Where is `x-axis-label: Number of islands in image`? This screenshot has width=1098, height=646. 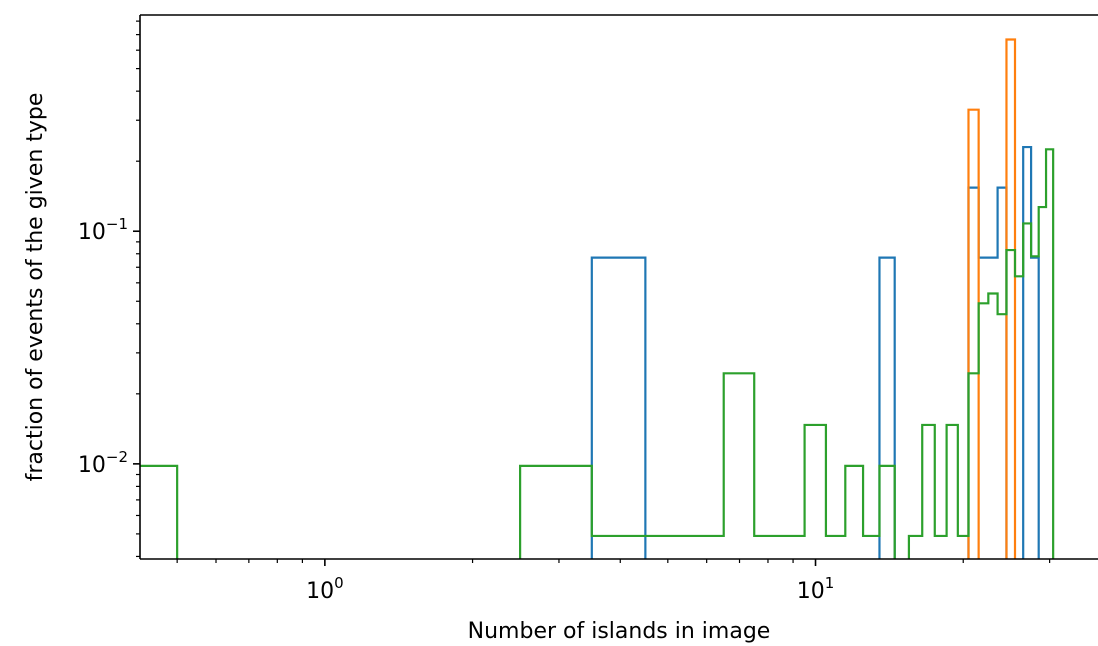
x-axis-label: Number of islands in image is located at coordinates (619, 631).